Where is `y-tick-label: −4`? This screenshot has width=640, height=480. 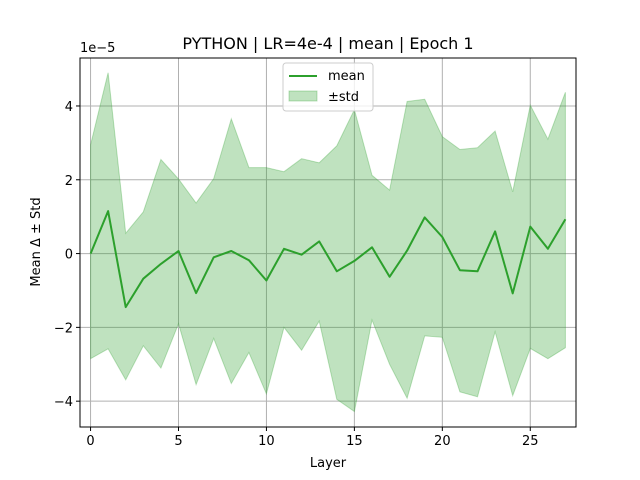
y-tick-label: −4 is located at coordinates (63, 402).